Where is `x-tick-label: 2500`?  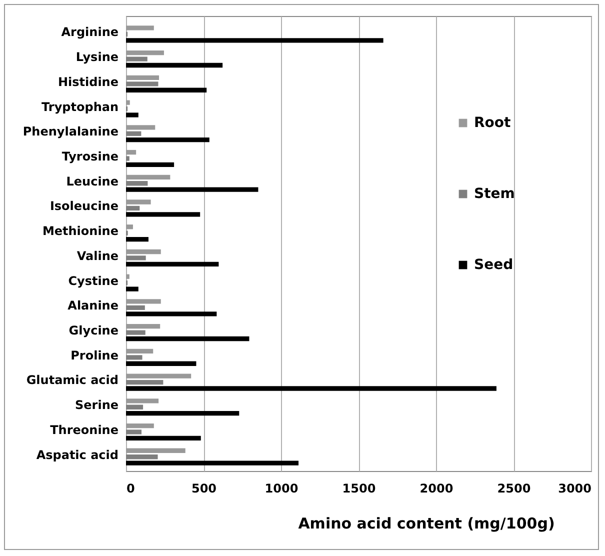
x-tick-label: 2500 is located at coordinates (514, 489).